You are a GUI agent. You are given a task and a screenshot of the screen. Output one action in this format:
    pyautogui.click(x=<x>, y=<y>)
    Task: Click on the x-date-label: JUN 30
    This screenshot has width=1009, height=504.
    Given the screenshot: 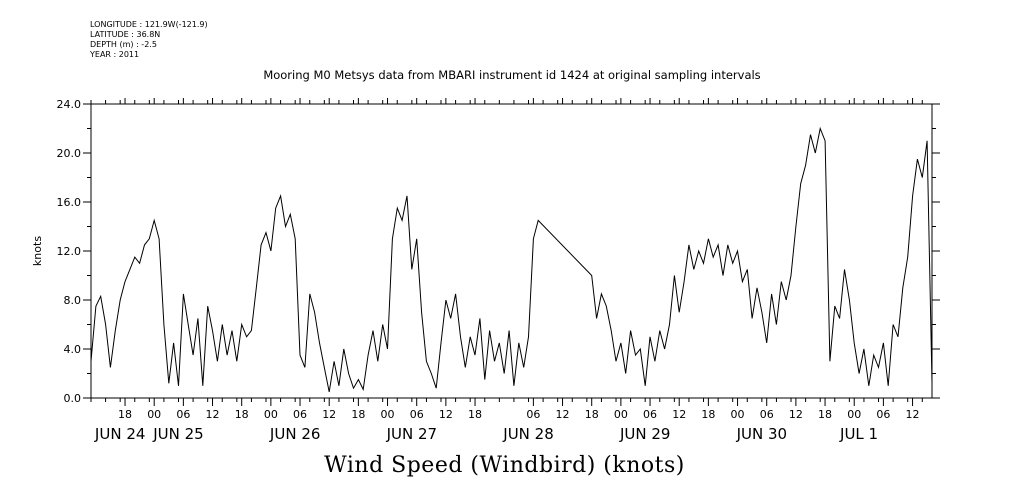 What is the action you would take?
    pyautogui.click(x=761, y=434)
    